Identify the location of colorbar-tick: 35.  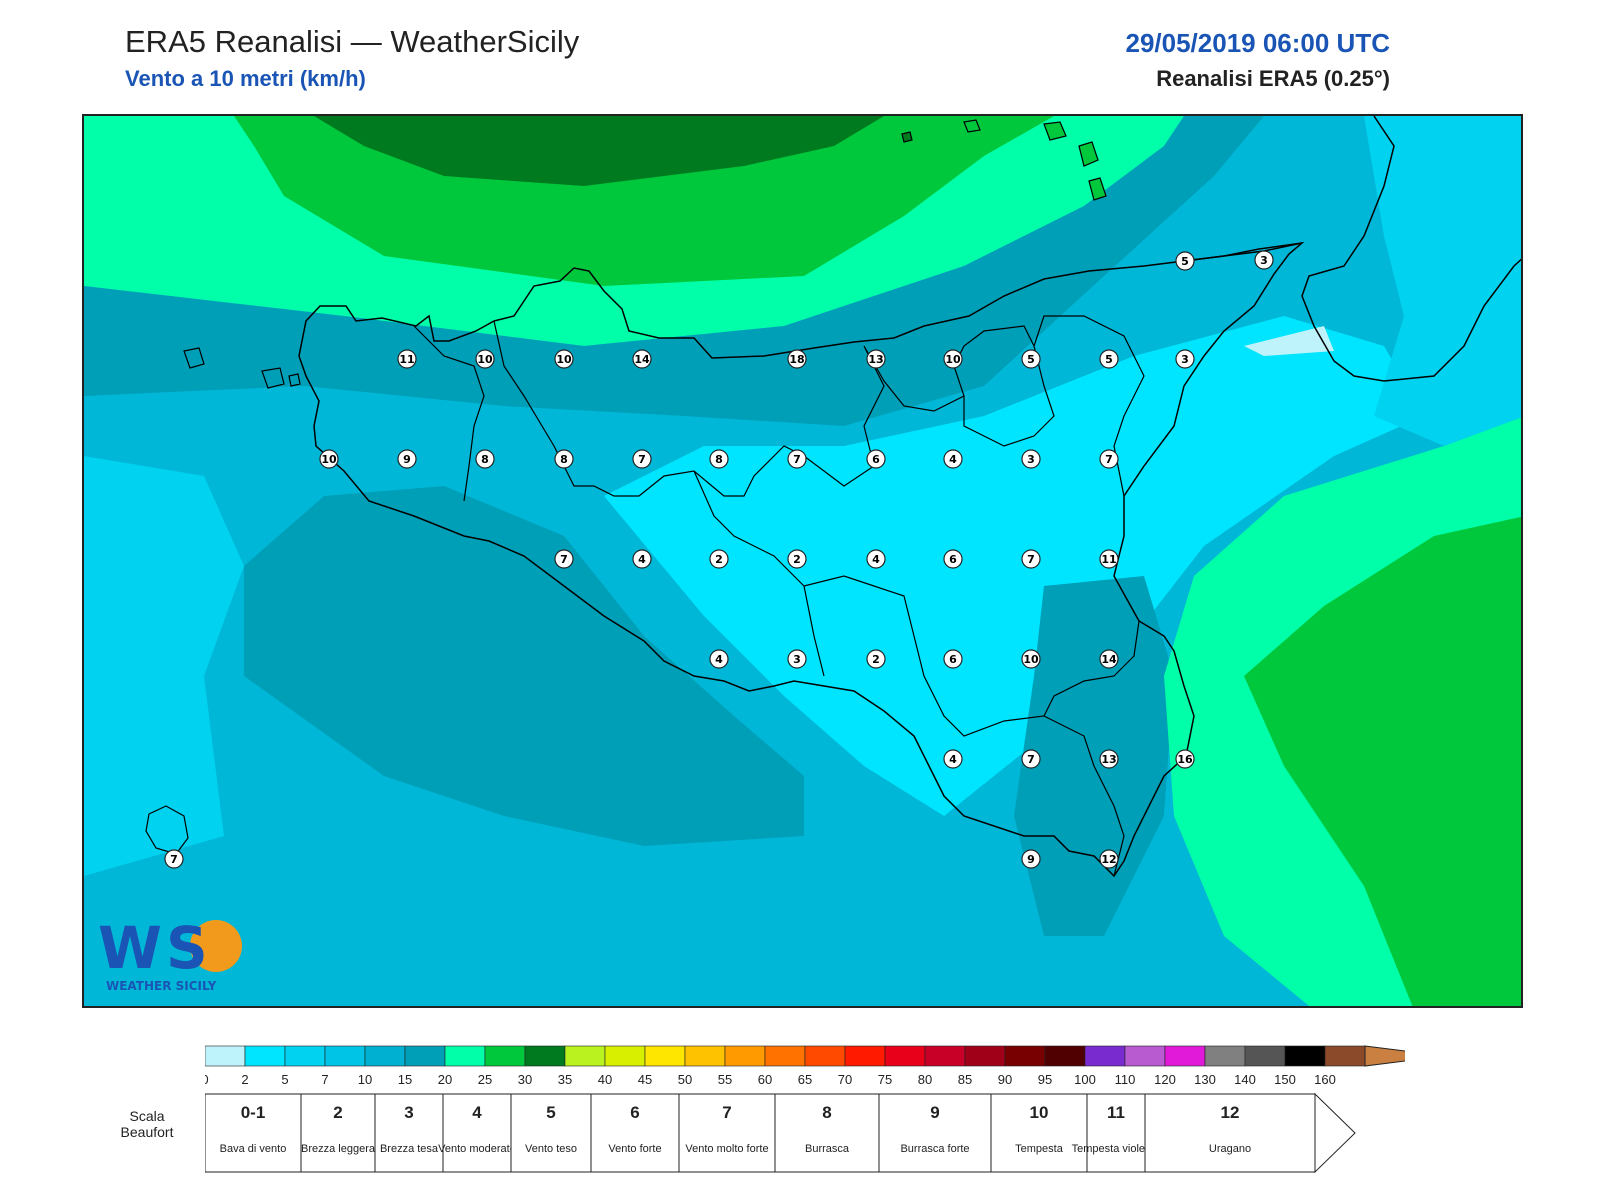
(565, 1079).